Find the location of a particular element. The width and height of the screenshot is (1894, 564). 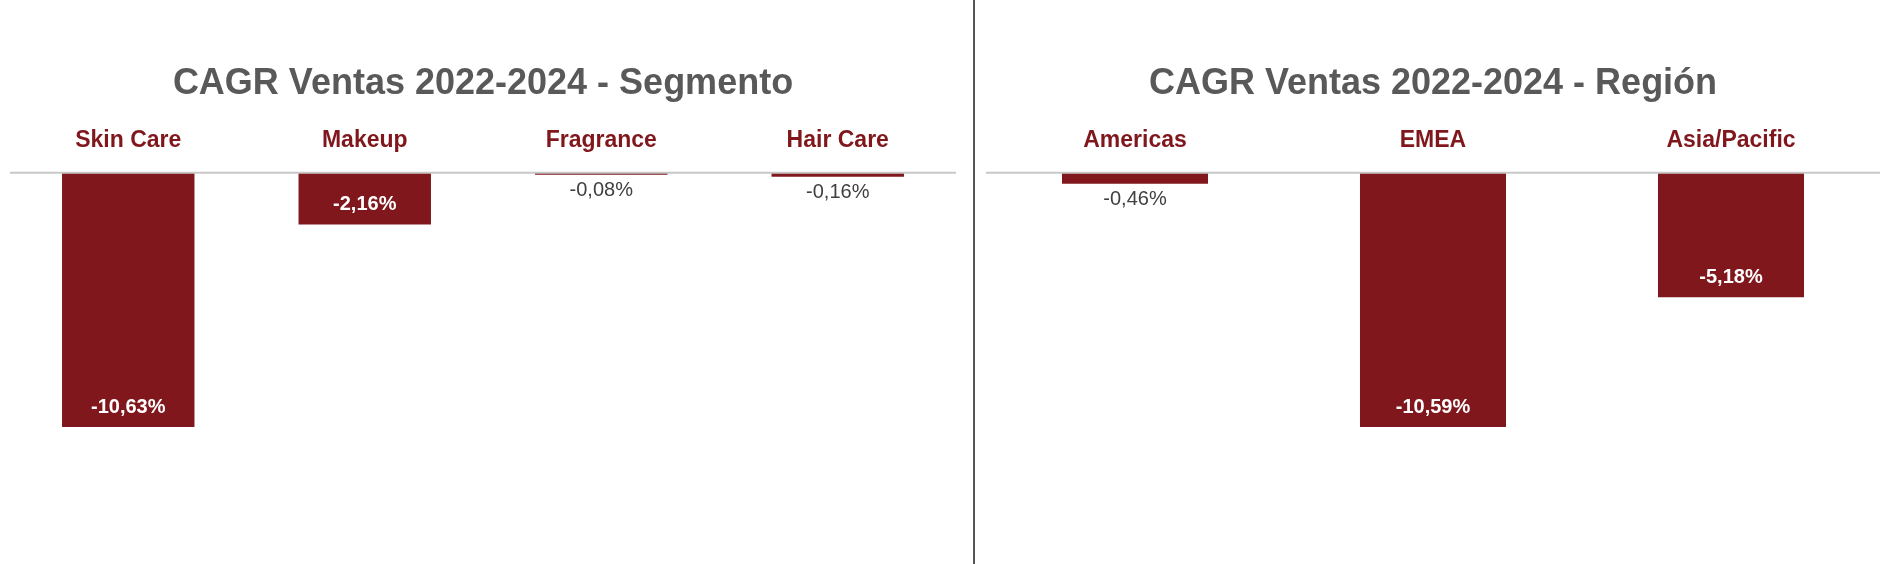

x-tick-label: EMEA is located at coordinates (1433, 139).